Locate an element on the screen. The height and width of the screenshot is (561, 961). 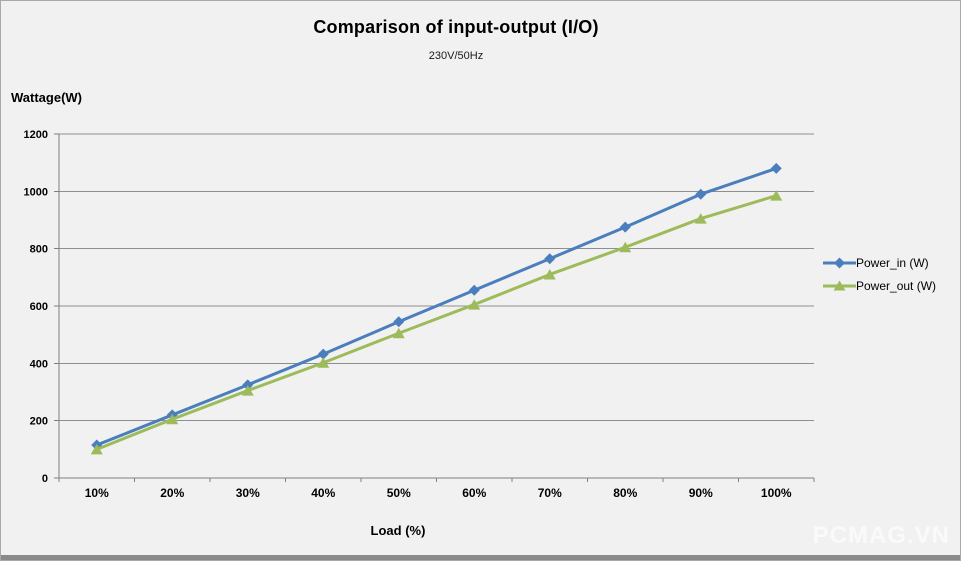
x-tick-label-40%: 40% is located at coordinates (323, 493).